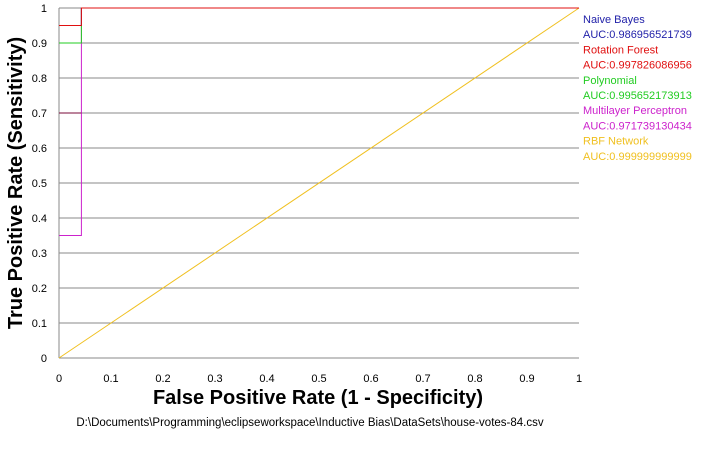 The width and height of the screenshot is (704, 450). I want to click on y-tick-label: 1, so click(44, 9).